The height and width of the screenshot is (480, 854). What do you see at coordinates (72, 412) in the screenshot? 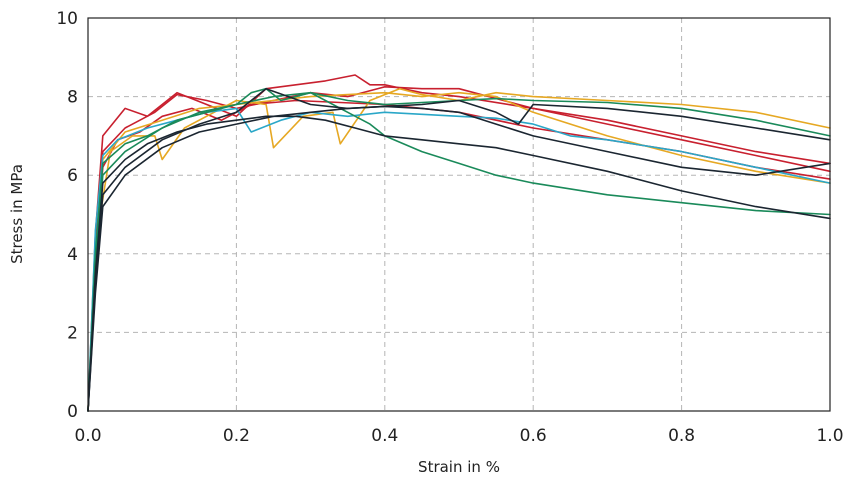
I see `y-tick-label: 0` at bounding box center [72, 412].